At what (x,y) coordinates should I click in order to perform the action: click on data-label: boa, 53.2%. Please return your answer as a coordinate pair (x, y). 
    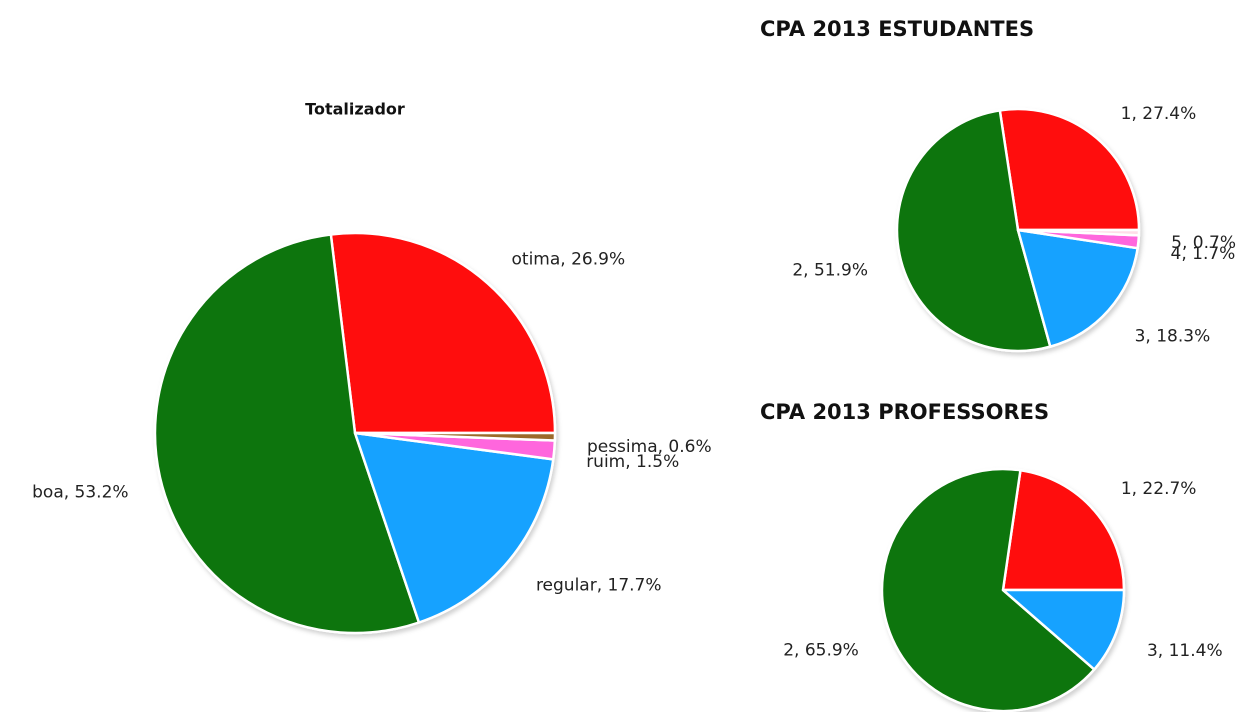
    Looking at the image, I should click on (80, 493).